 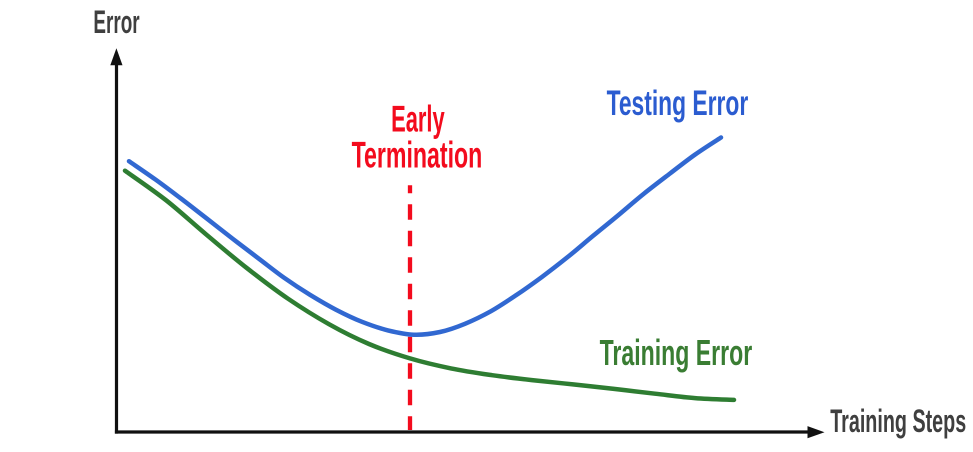 I want to click on svg-text: Training Steps, so click(x=898, y=421).